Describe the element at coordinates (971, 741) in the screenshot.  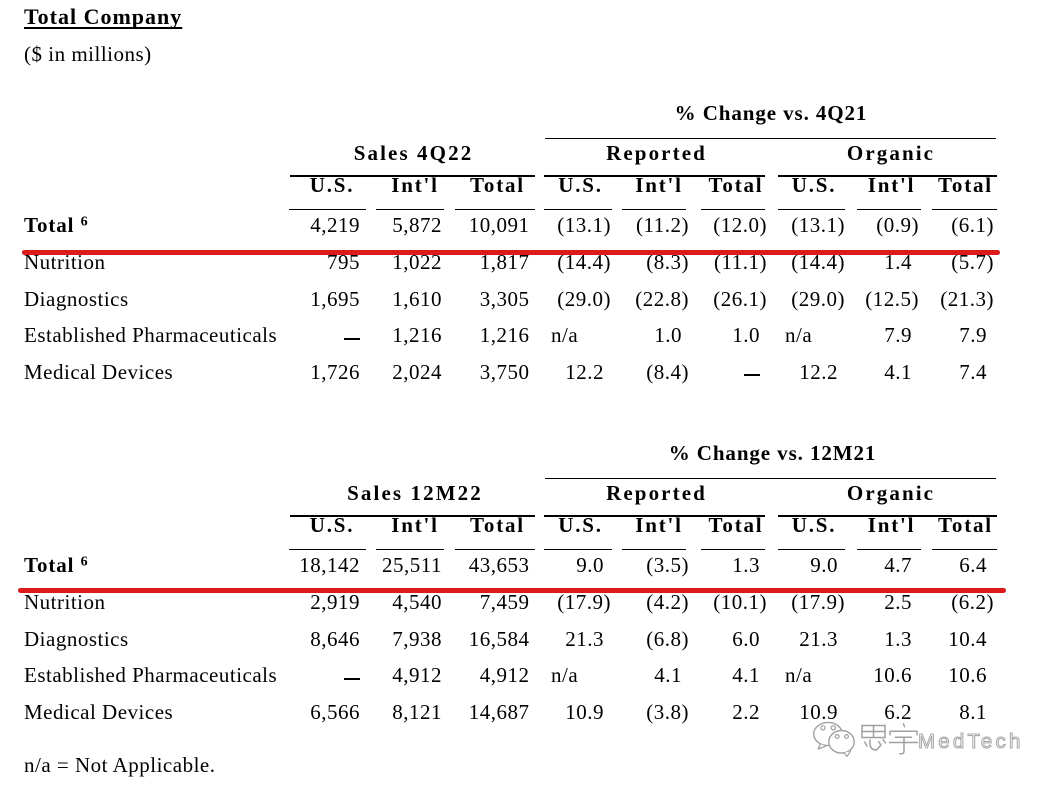
I see `svg-text: MedTech` at that location.